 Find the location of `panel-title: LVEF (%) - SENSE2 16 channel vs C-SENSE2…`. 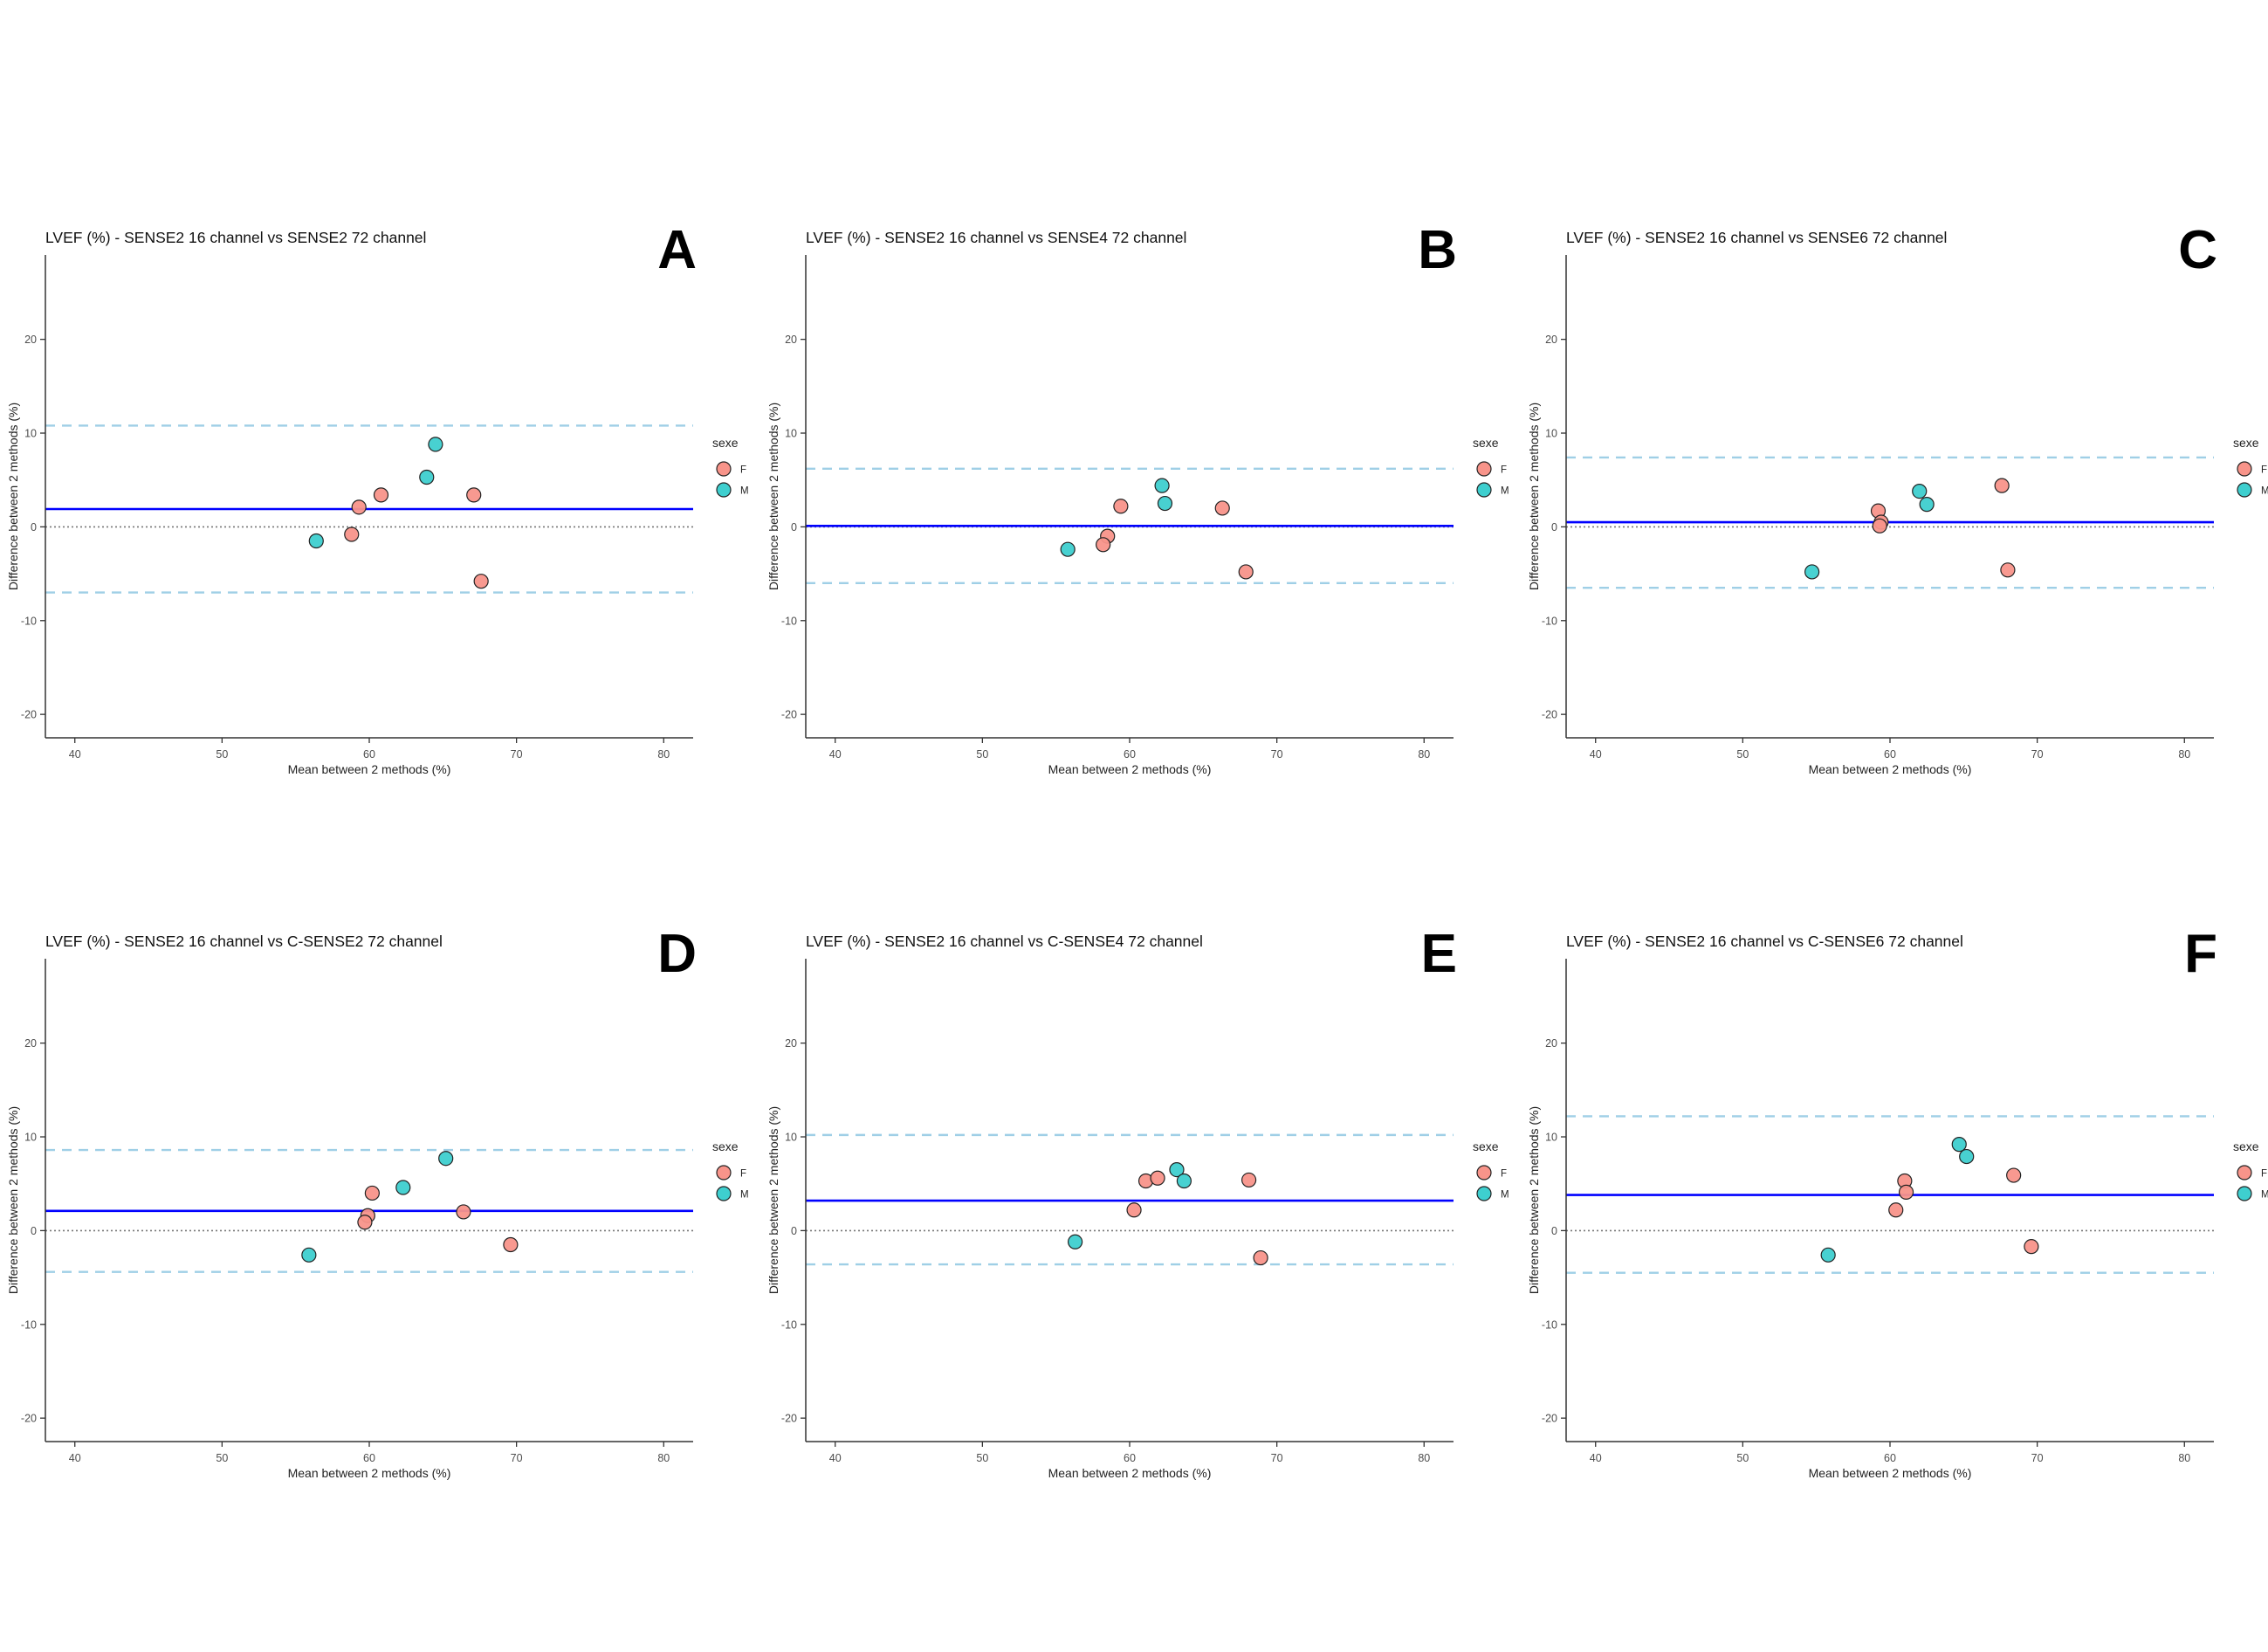

panel-title: LVEF (%) - SENSE2 16 channel vs C-SENSE2… is located at coordinates (244, 941).